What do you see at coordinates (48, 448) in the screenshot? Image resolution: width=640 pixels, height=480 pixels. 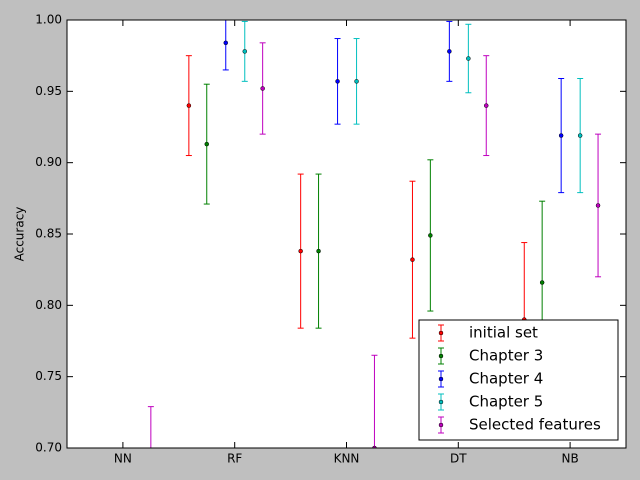 I see `y-tick-label: 0.70` at bounding box center [48, 448].